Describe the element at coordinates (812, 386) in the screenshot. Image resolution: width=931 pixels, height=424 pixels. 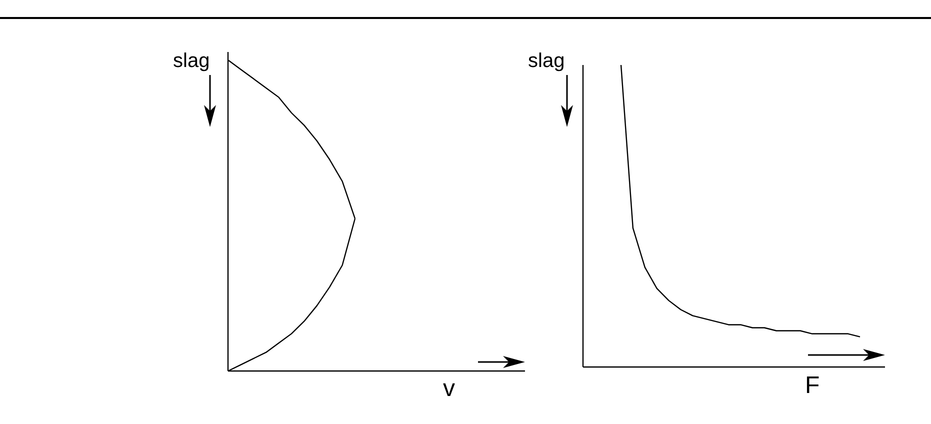
I see `x-axis-title: F` at that location.